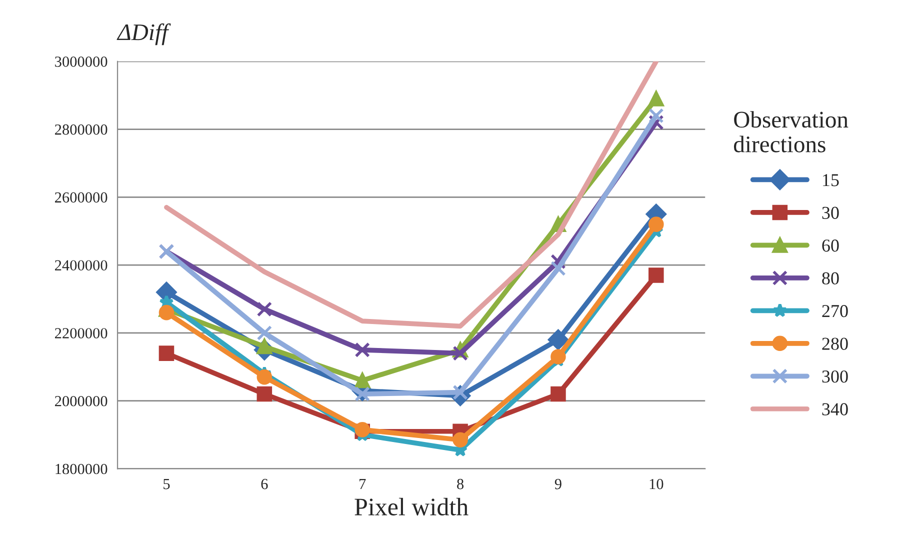 The height and width of the screenshot is (558, 904). I want to click on legend-label: 80, so click(830, 278).